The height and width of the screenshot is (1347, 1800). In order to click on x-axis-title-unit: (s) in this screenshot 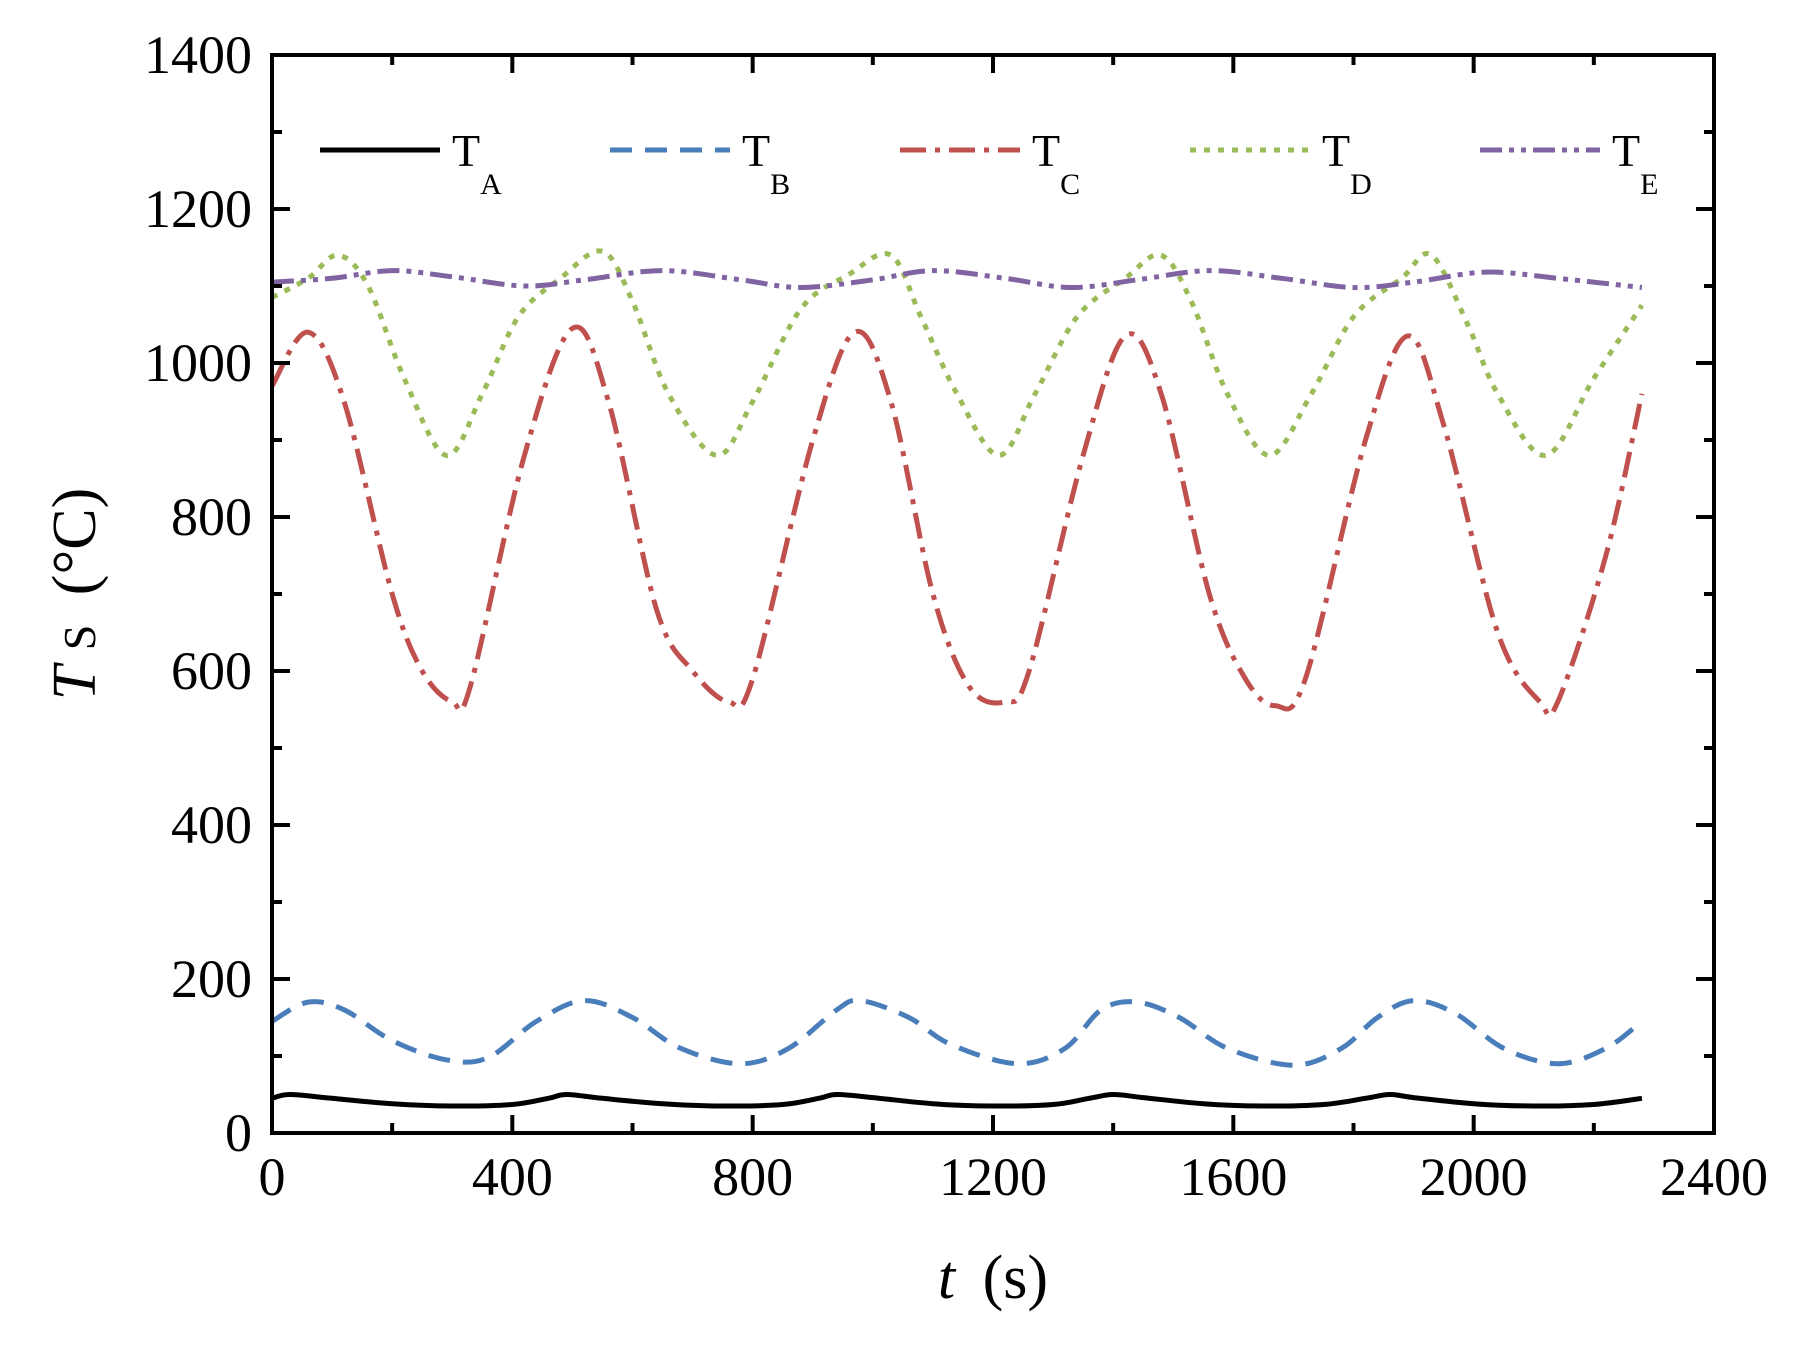, I will do `click(1015, 1278)`.